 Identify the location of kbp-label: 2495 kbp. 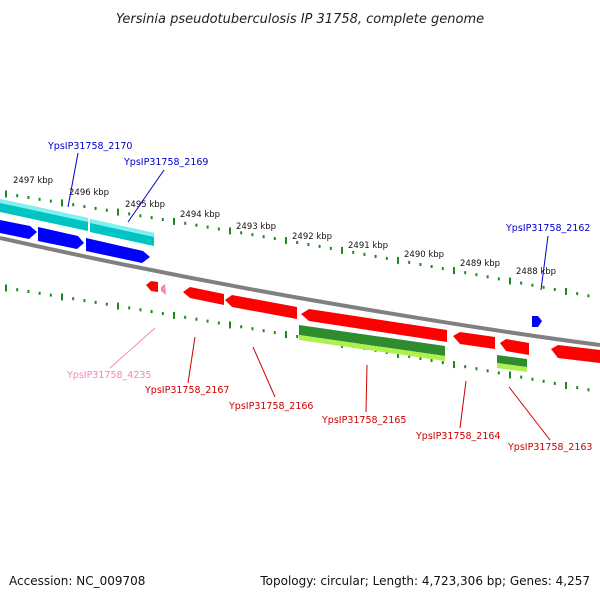
(145, 205).